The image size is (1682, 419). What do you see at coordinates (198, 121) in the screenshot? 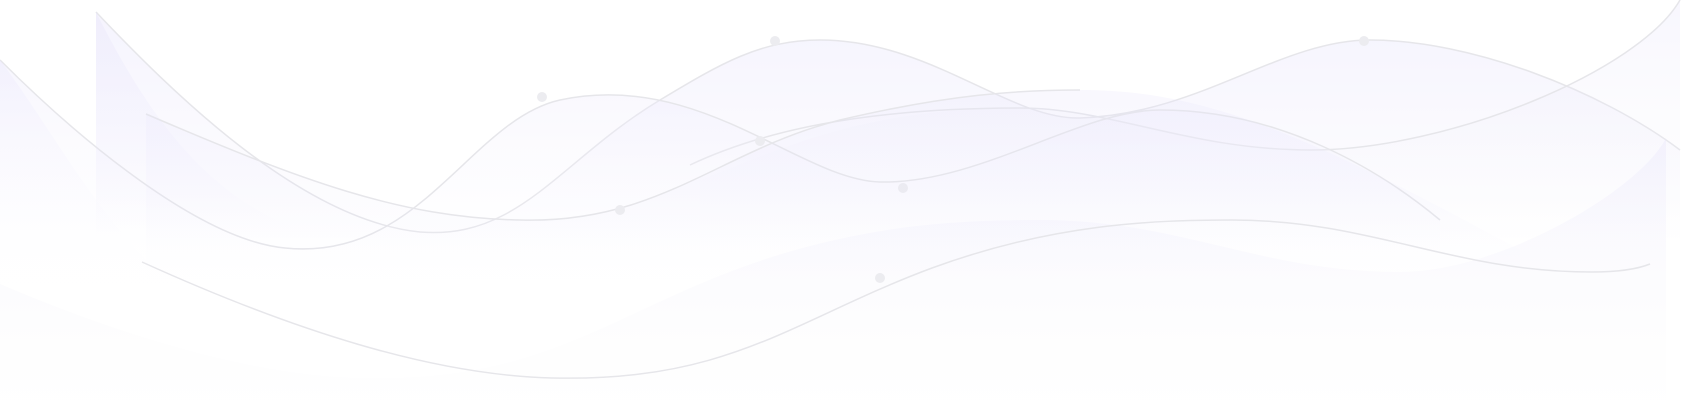
I see `wave-fill-left` at bounding box center [198, 121].